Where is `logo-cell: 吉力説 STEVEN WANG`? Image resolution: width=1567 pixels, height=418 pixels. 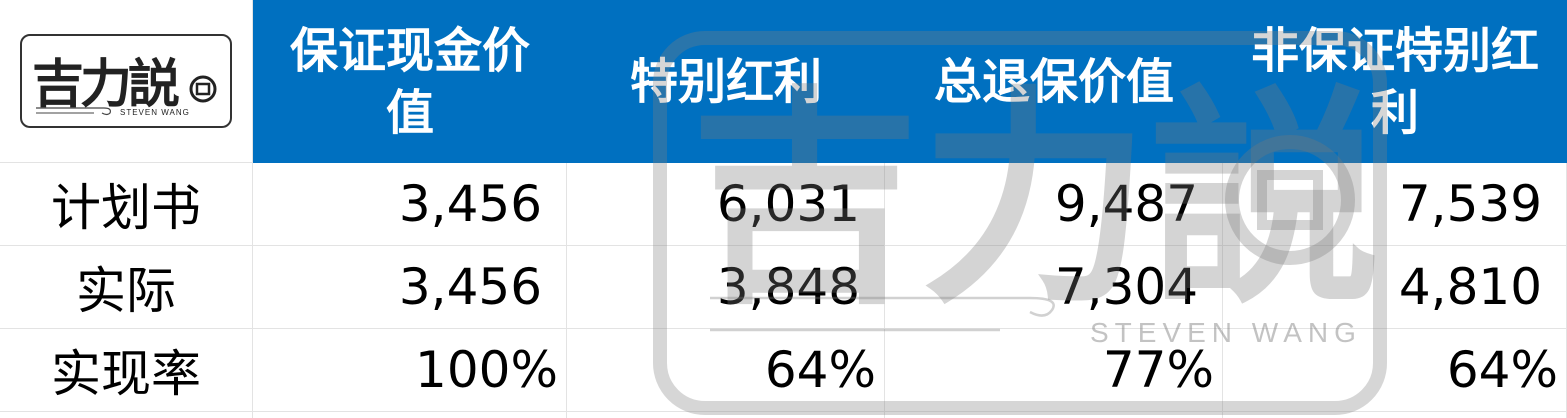
logo-cell: 吉力説 STEVEN WANG is located at coordinates (126, 81).